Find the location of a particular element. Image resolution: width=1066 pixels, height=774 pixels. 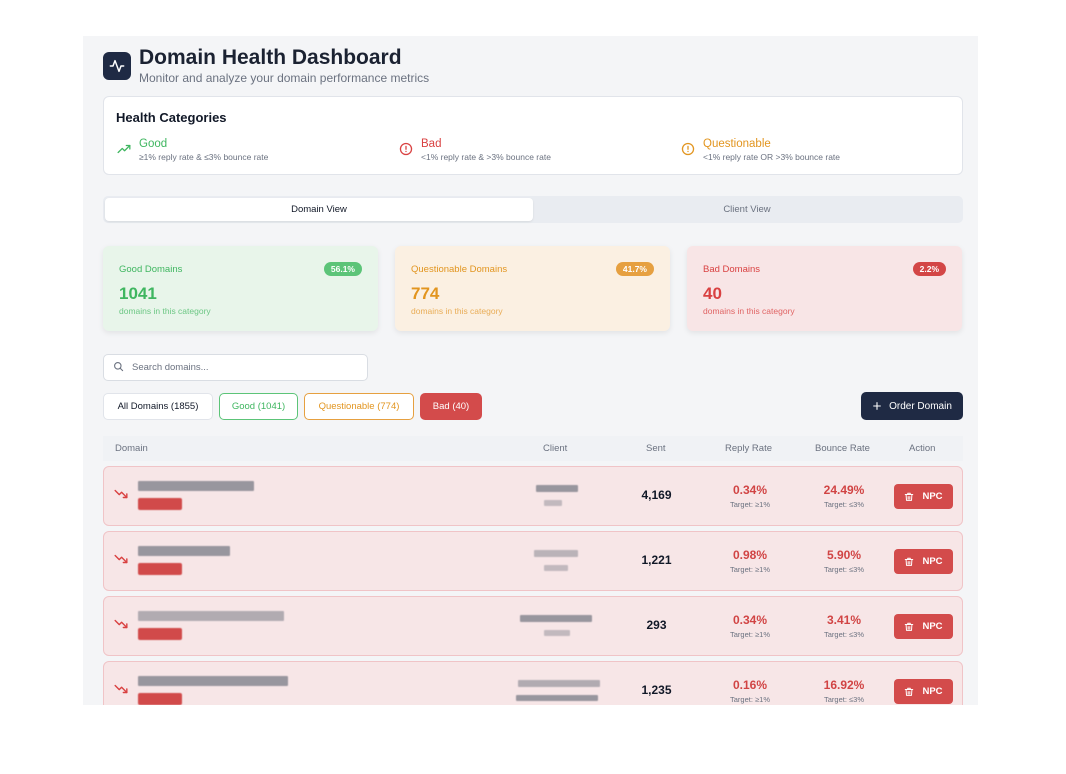

search-box is located at coordinates (235, 367).